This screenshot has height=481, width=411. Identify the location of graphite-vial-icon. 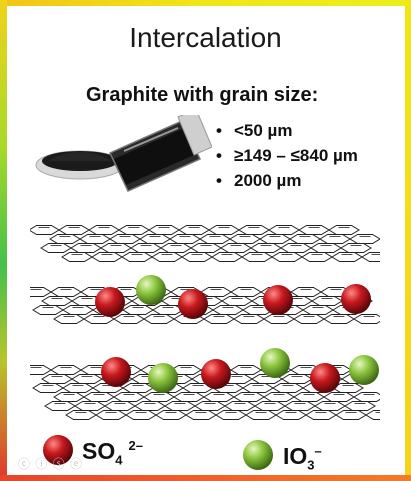
(160, 153).